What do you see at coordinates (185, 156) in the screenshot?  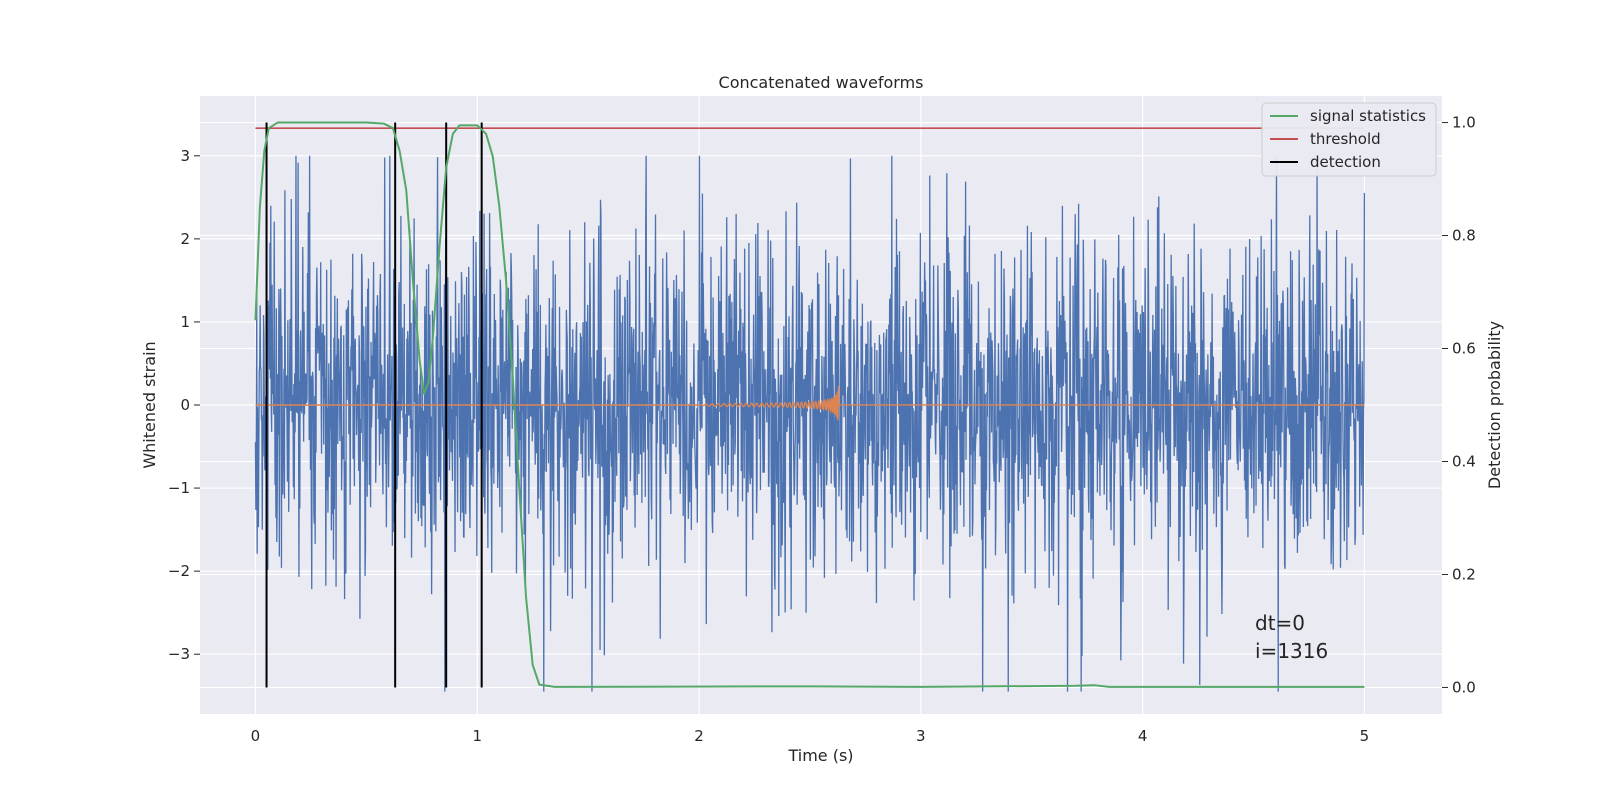 I see `y-tick-label: 3` at bounding box center [185, 156].